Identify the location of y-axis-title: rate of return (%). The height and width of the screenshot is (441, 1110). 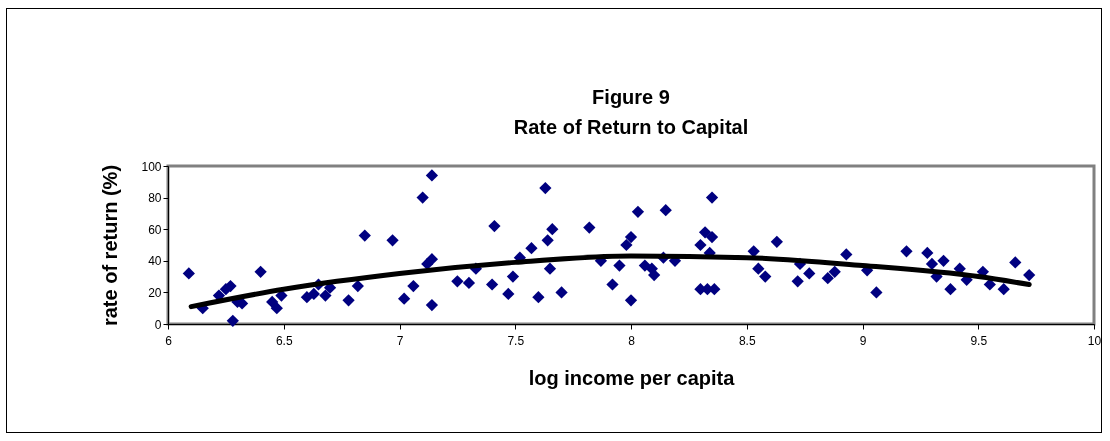
(110, 245).